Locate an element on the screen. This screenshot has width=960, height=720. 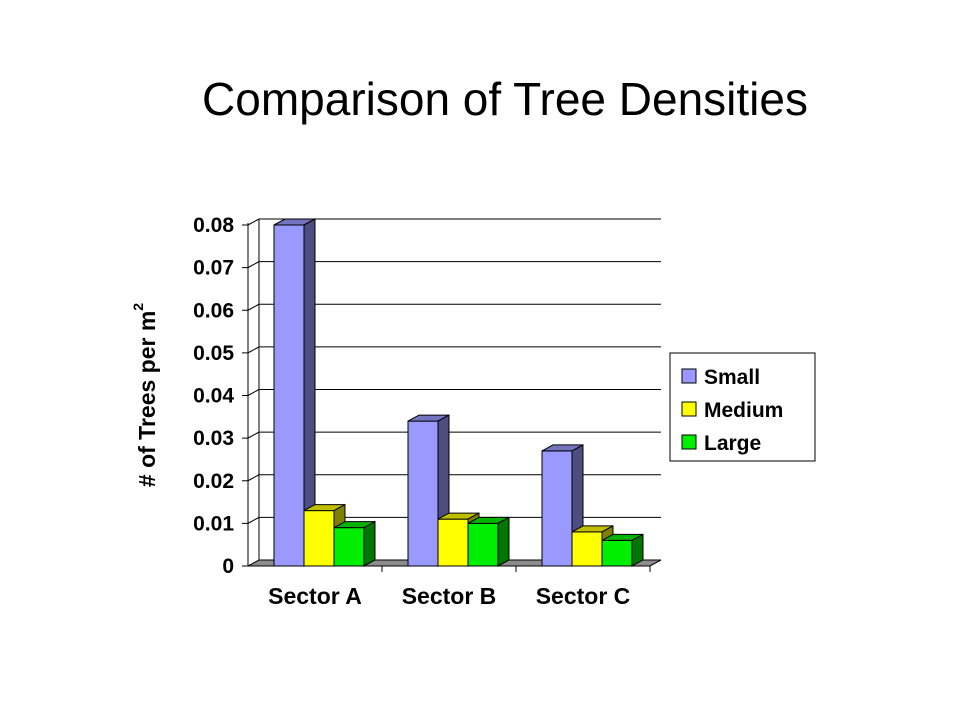
x-category-label: Sector B is located at coordinates (449, 596).